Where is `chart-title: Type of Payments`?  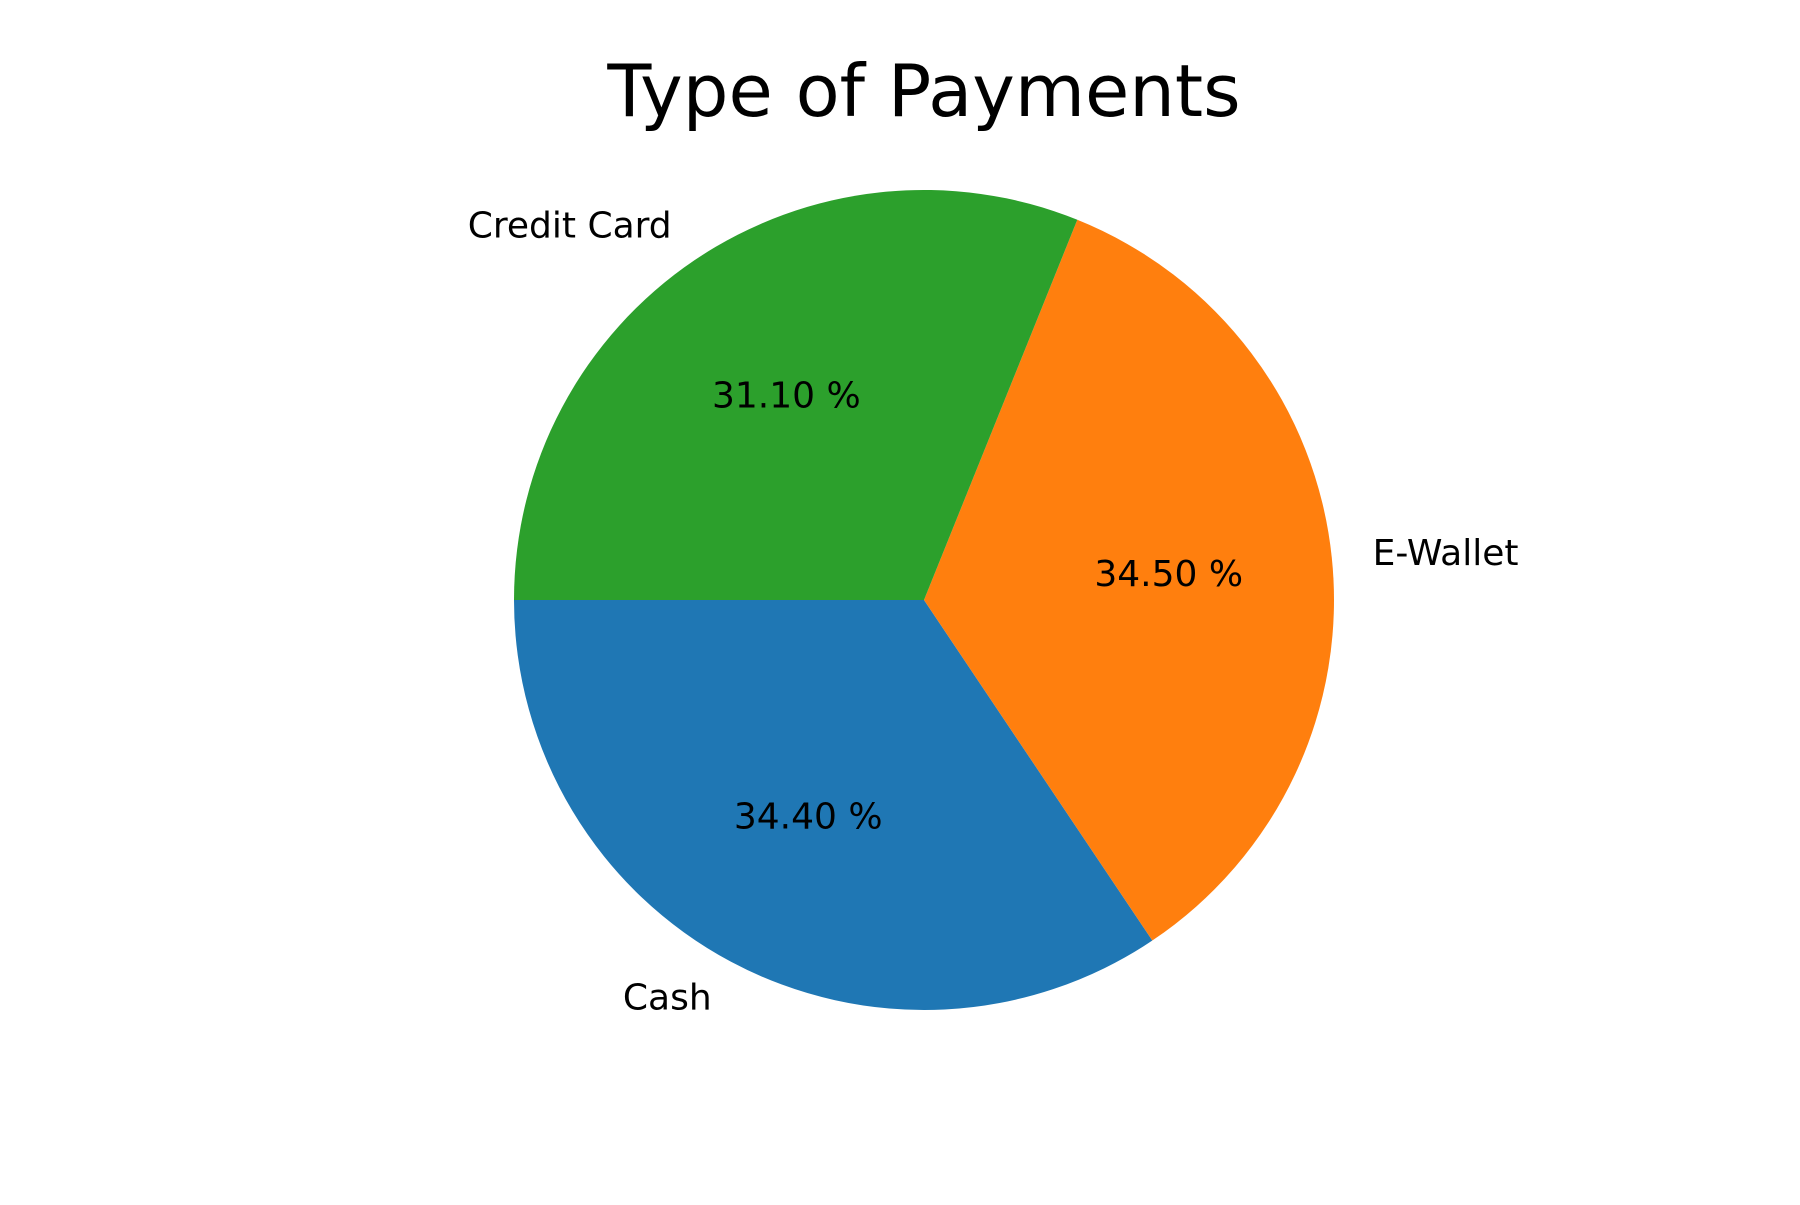 chart-title: Type of Payments is located at coordinates (923, 91).